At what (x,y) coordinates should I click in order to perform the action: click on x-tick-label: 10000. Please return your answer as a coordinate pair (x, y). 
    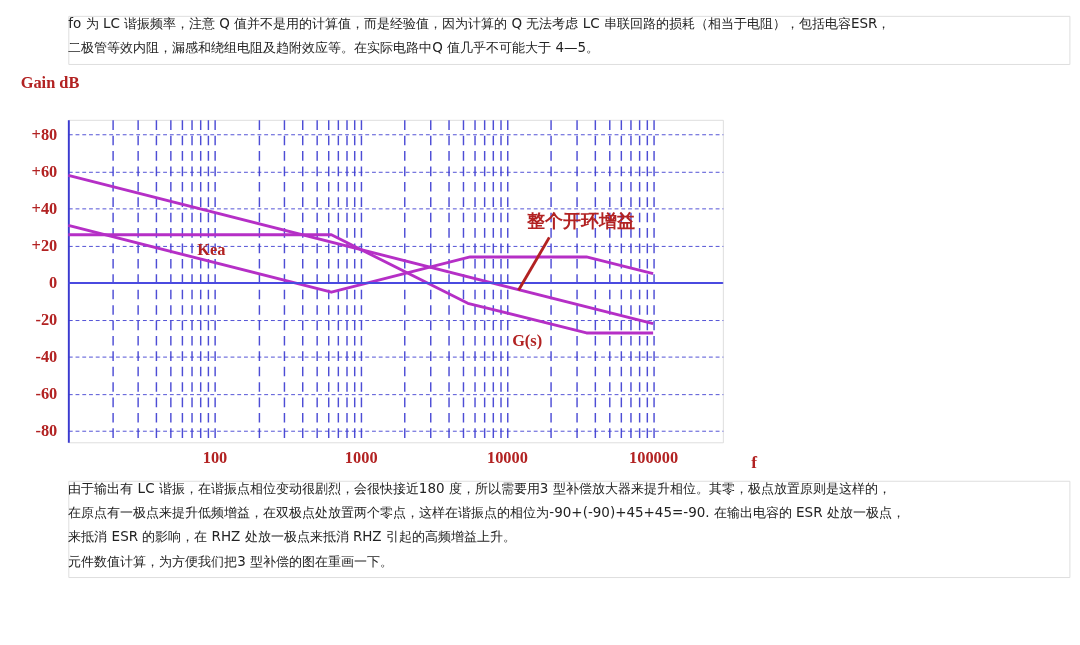
    Looking at the image, I should click on (507, 457).